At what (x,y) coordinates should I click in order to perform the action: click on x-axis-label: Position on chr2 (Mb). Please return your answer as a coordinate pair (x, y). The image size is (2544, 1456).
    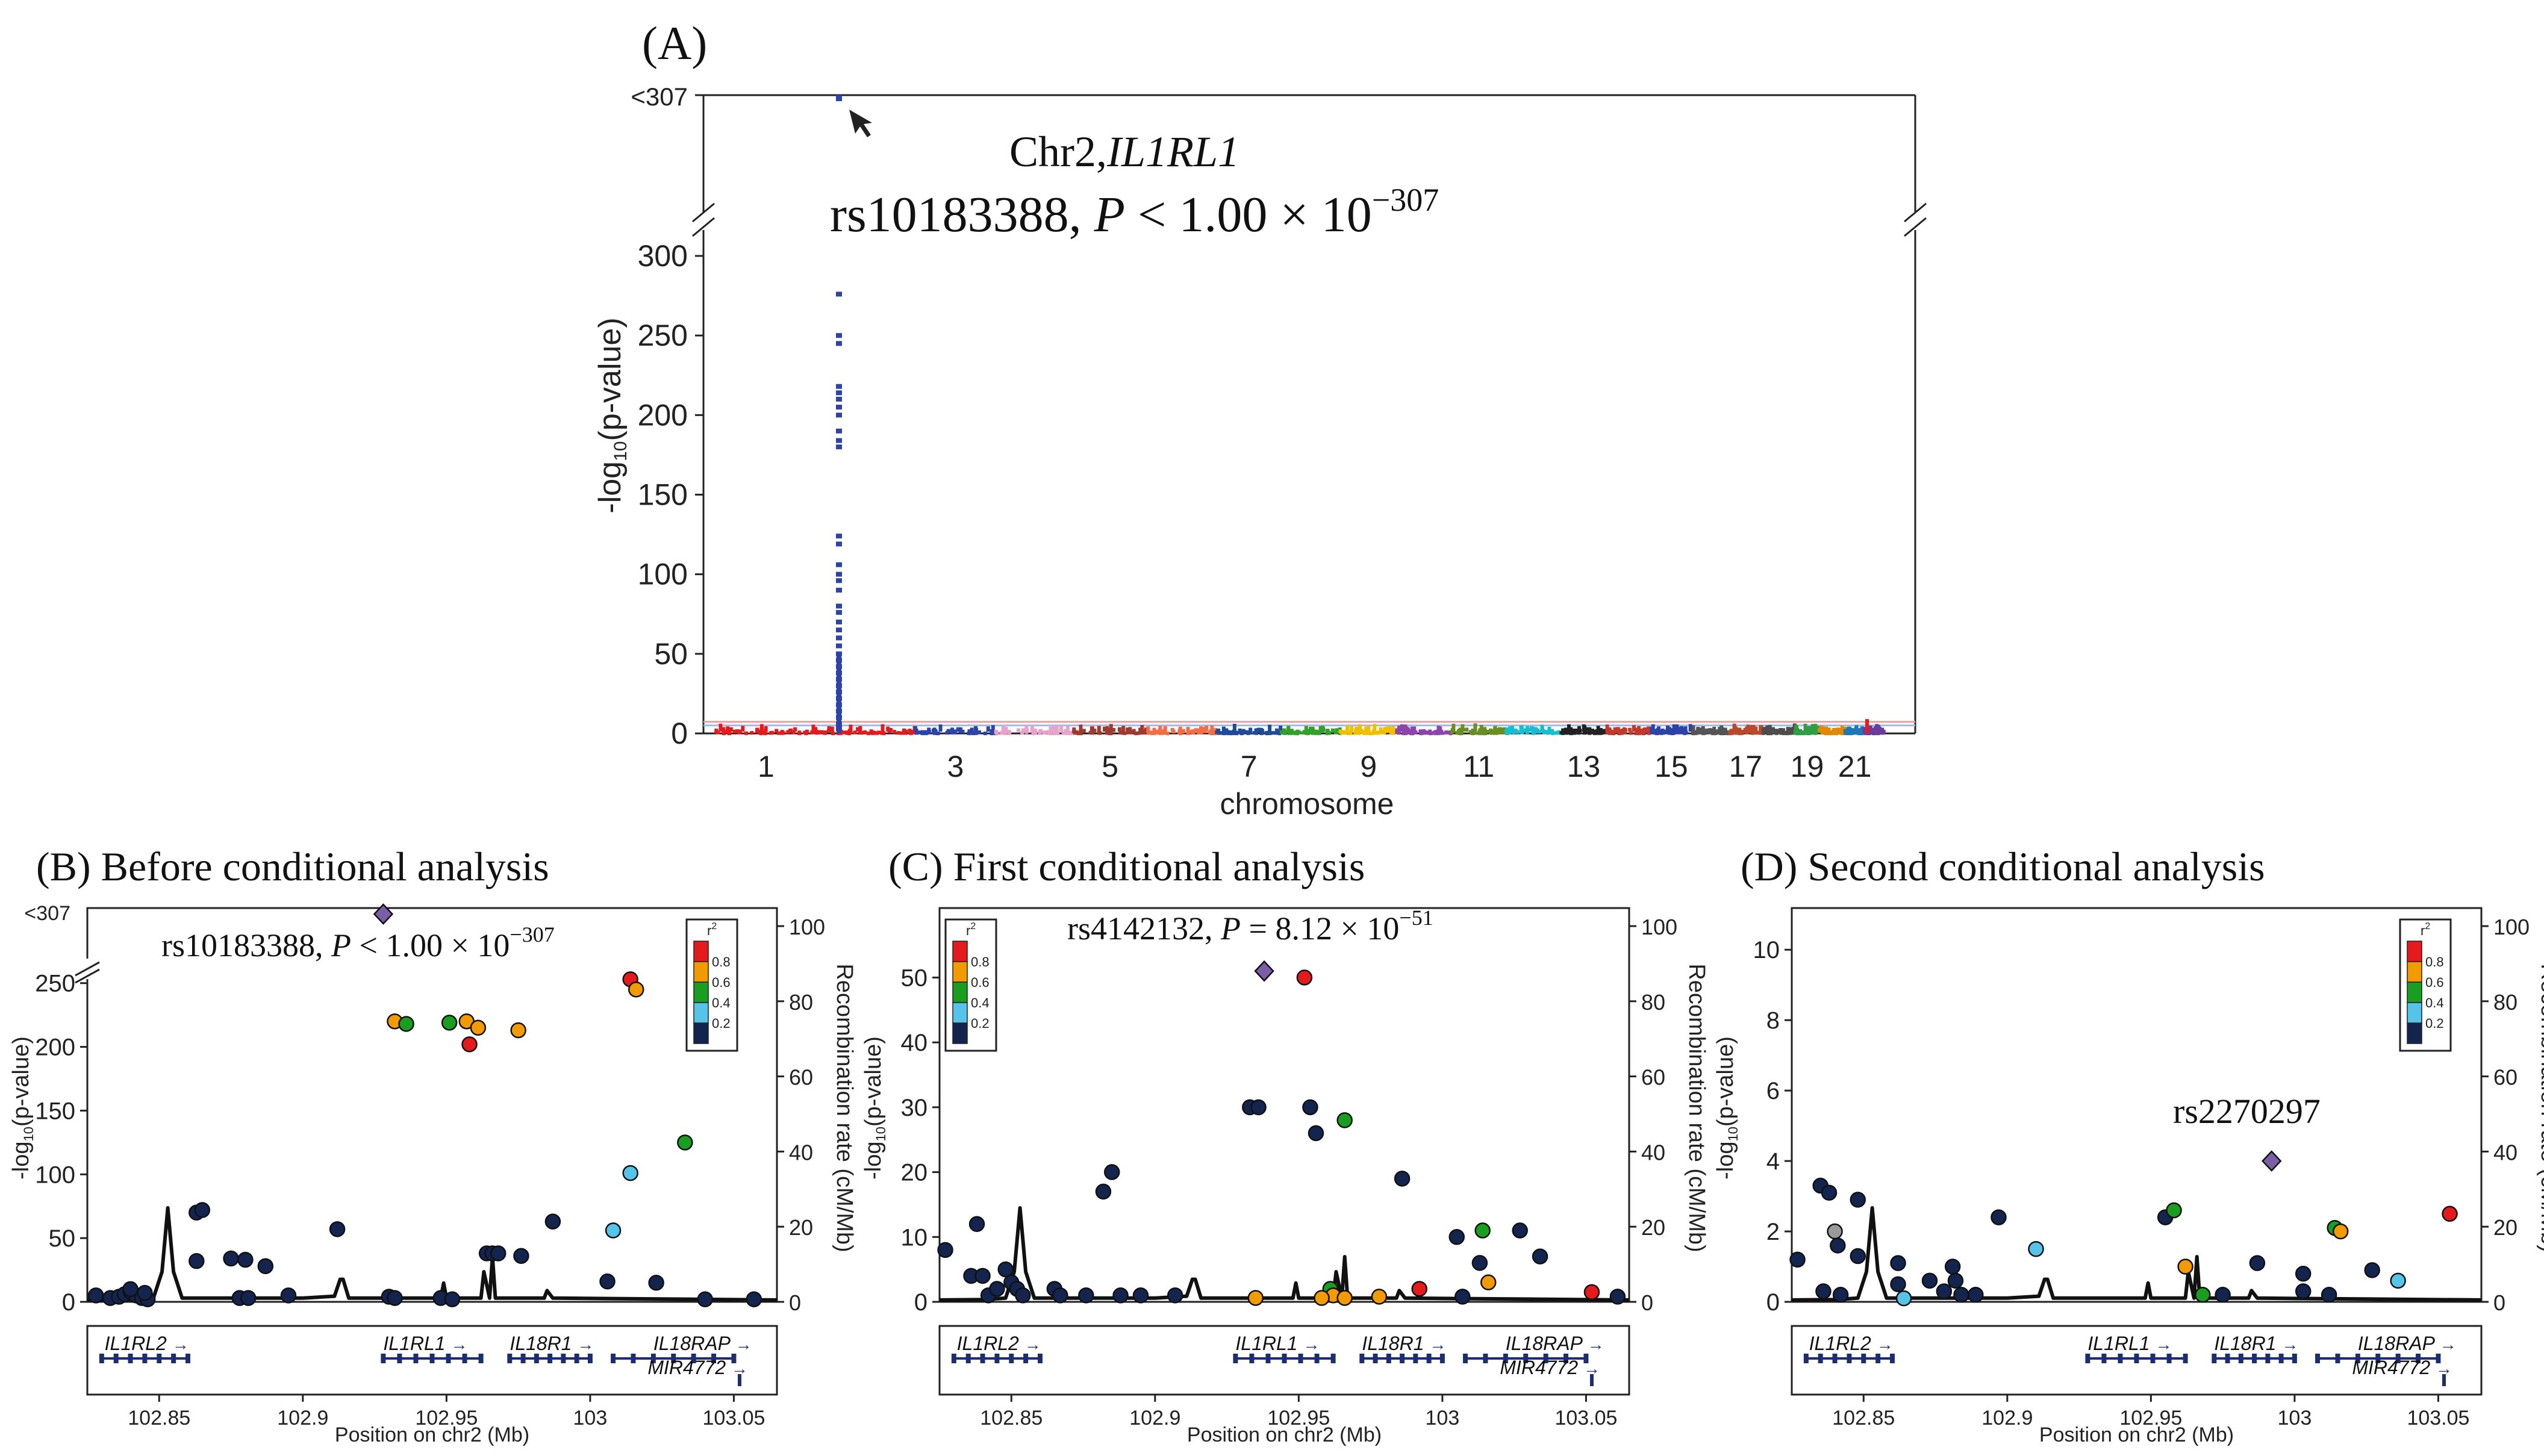
    Looking at the image, I should click on (1285, 1435).